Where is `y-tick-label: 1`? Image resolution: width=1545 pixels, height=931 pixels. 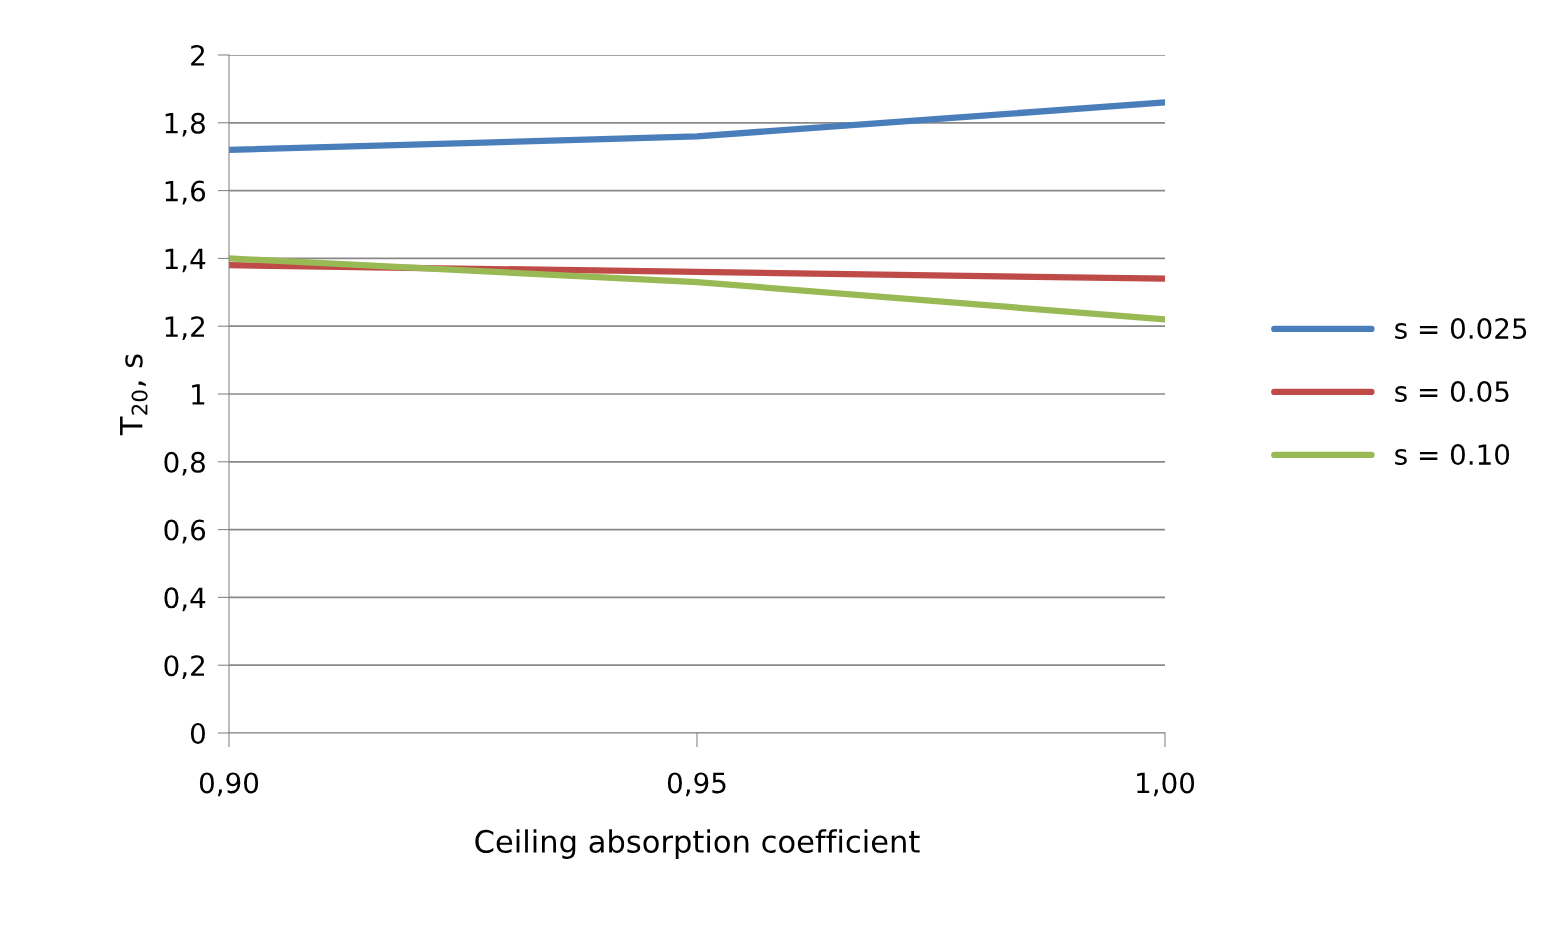 y-tick-label: 1 is located at coordinates (198, 394).